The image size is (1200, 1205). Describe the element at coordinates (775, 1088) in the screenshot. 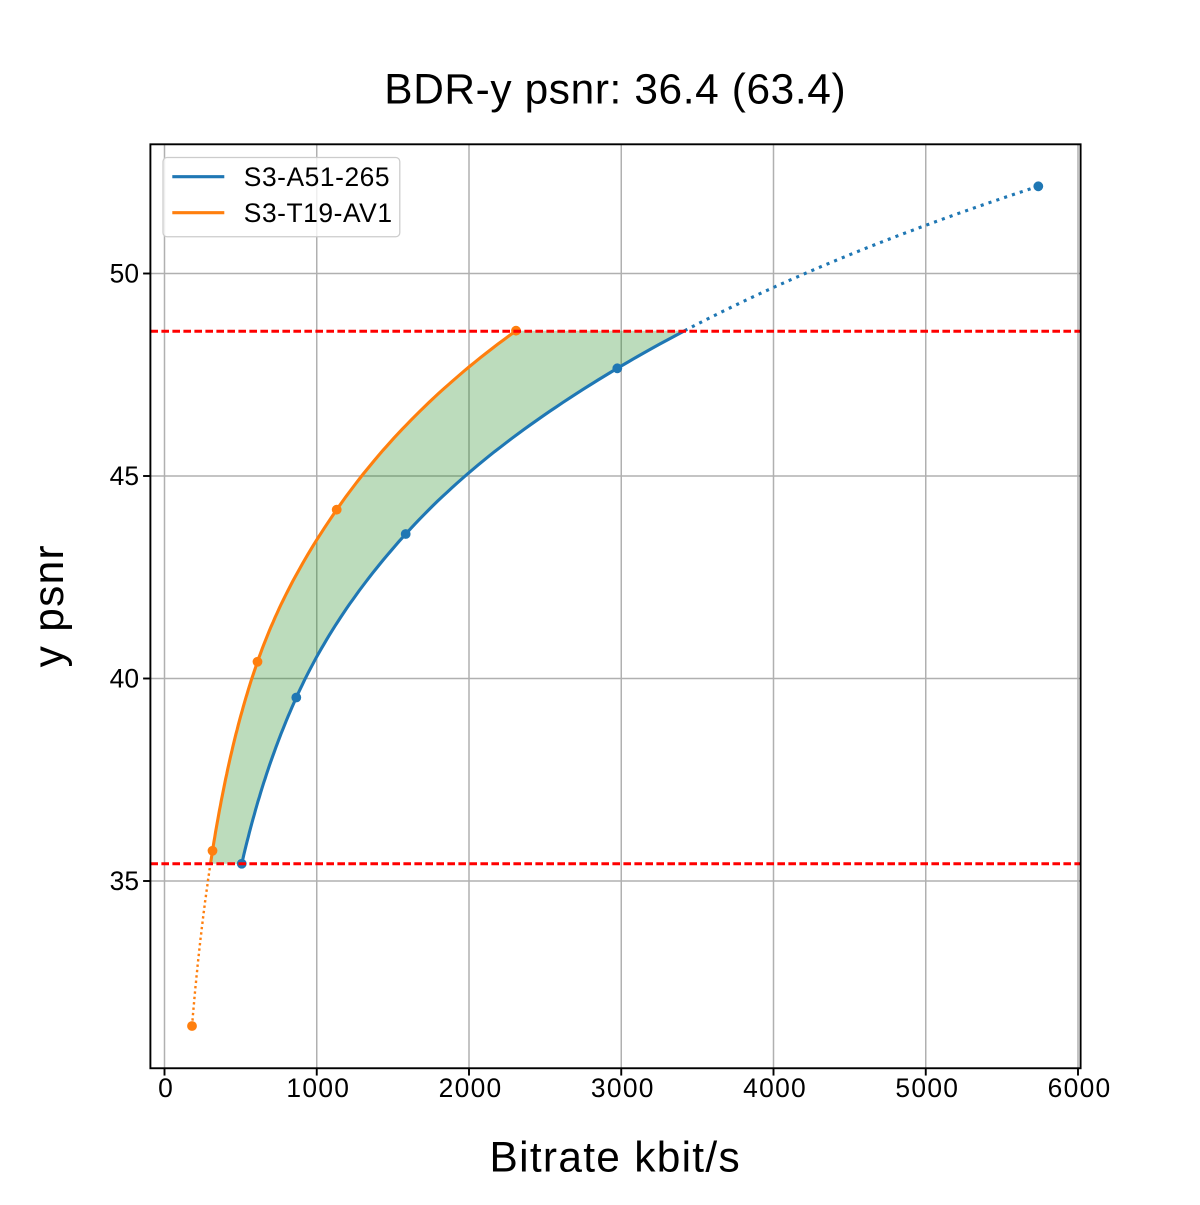

I see `svg-text: 4000` at that location.